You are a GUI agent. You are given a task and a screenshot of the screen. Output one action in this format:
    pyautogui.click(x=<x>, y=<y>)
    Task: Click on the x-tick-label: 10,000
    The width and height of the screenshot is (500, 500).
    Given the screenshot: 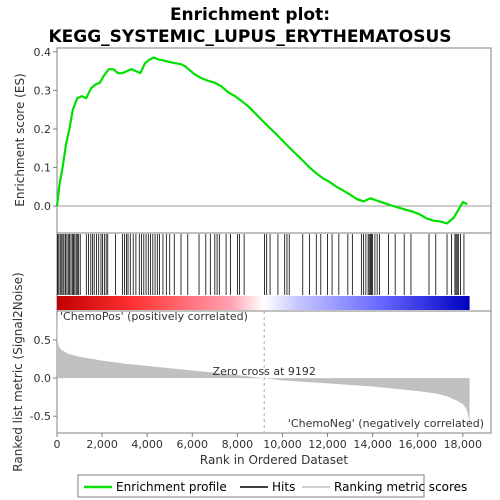 What is the action you would take?
    pyautogui.click(x=282, y=444)
    